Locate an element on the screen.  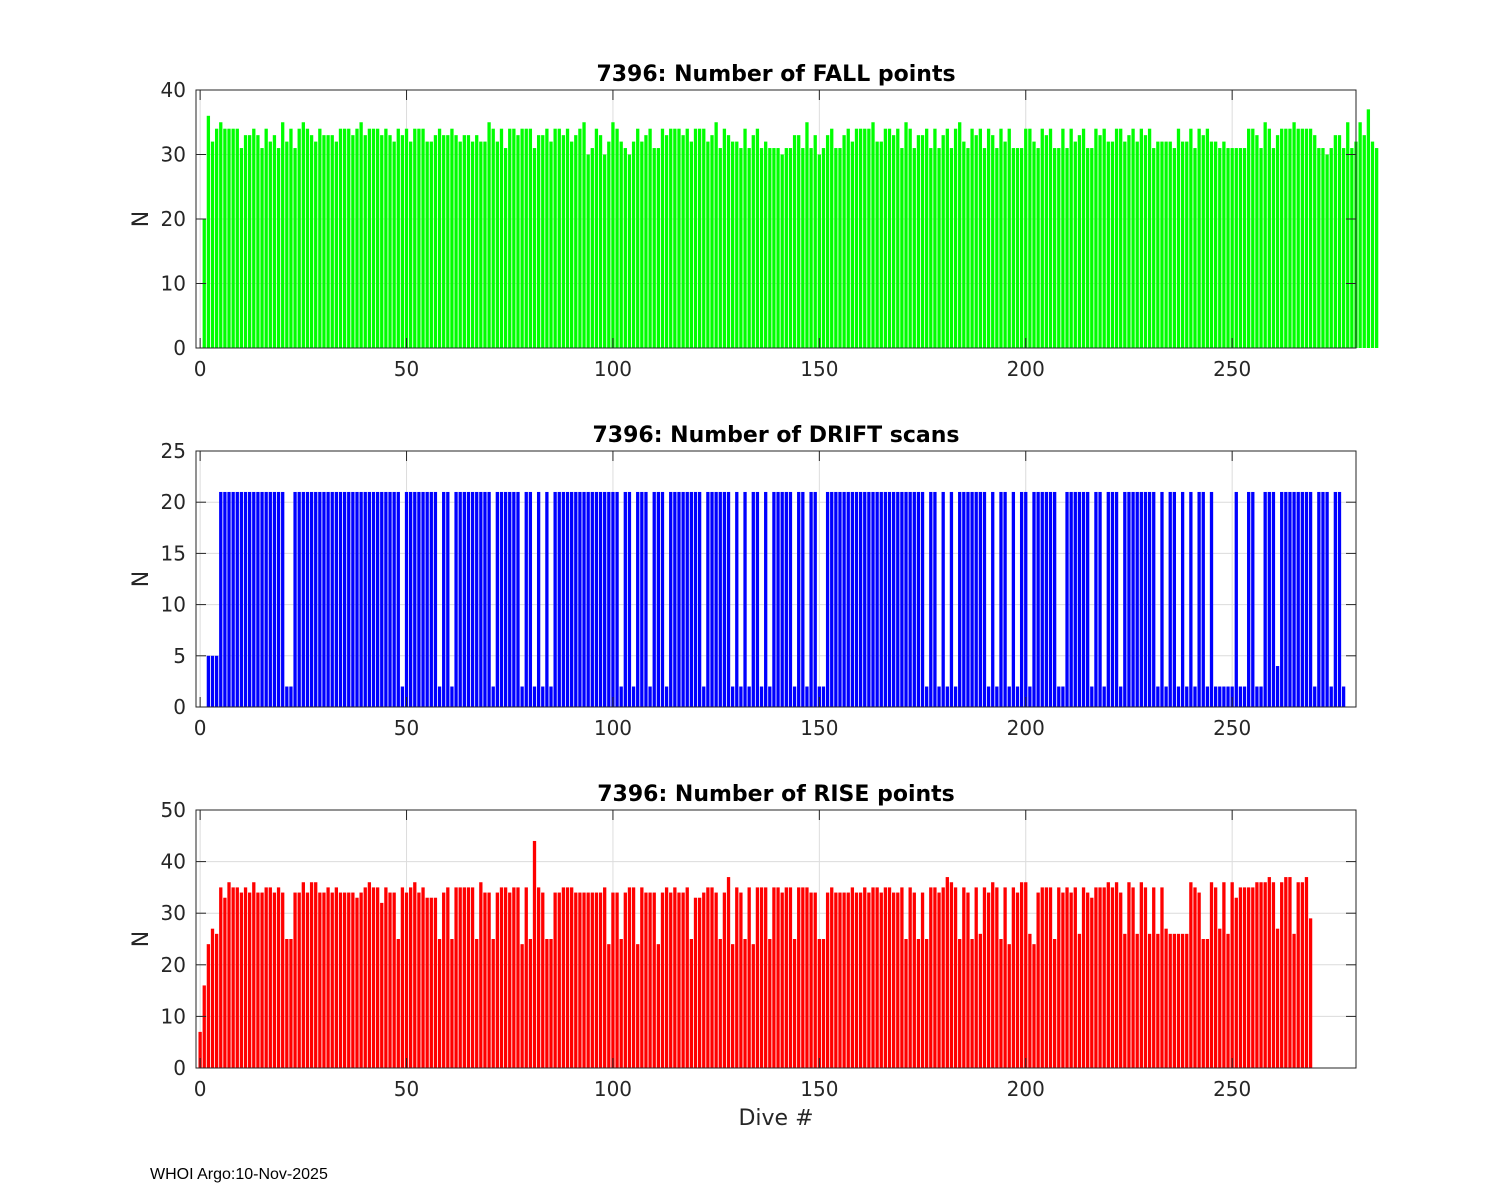
y-tick-label: 10 is located at coordinates (173, 605).